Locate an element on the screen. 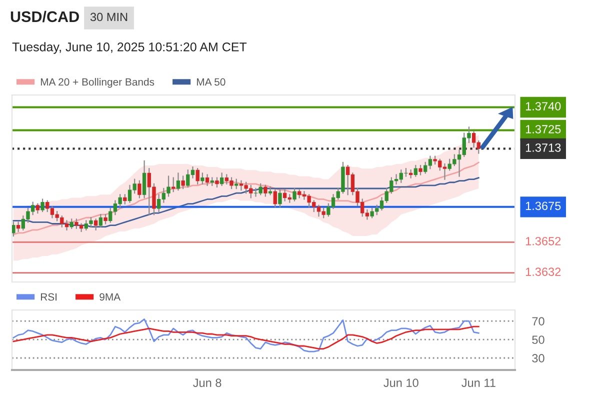  ref-line-label: 1.3652 is located at coordinates (543, 241).